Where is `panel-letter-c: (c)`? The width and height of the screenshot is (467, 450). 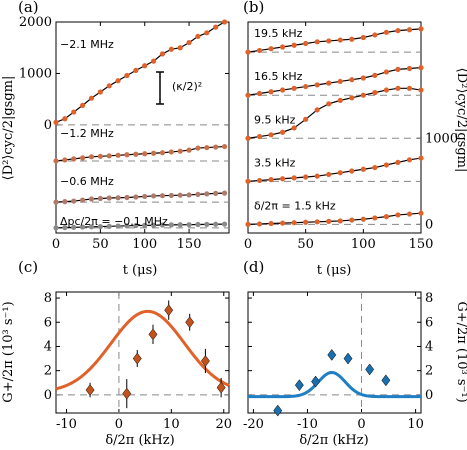
panel-letter-c: (c) is located at coordinates (28, 267).